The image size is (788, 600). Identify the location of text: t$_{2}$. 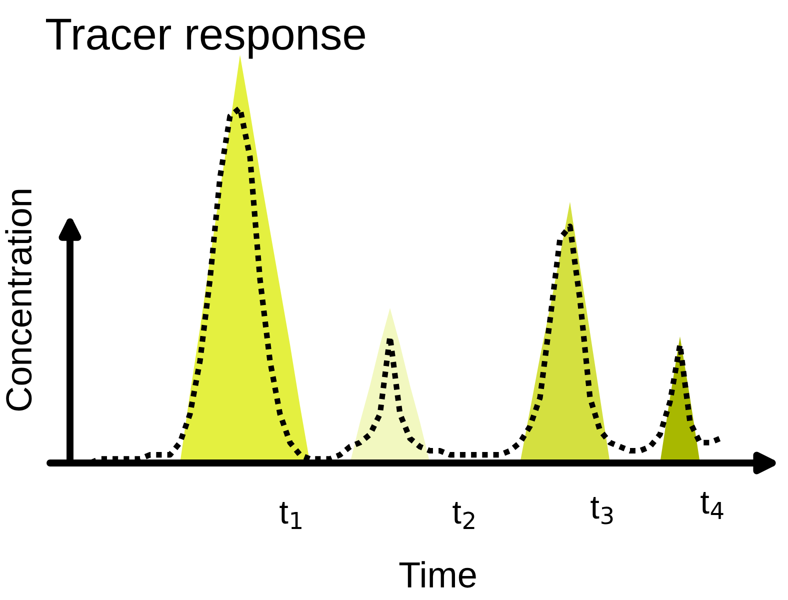
(463, 515).